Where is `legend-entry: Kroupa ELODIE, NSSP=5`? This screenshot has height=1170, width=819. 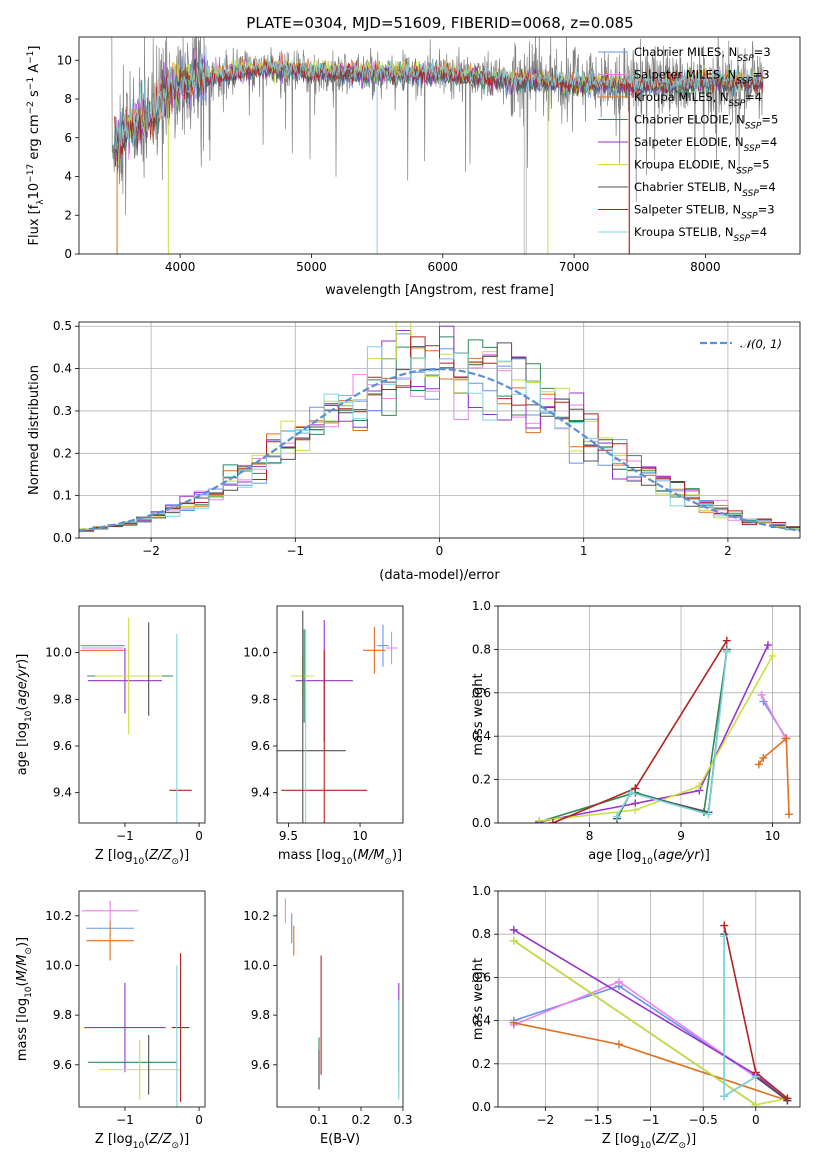 legend-entry: Kroupa ELODIE, NSSP=5 is located at coordinates (702, 167).